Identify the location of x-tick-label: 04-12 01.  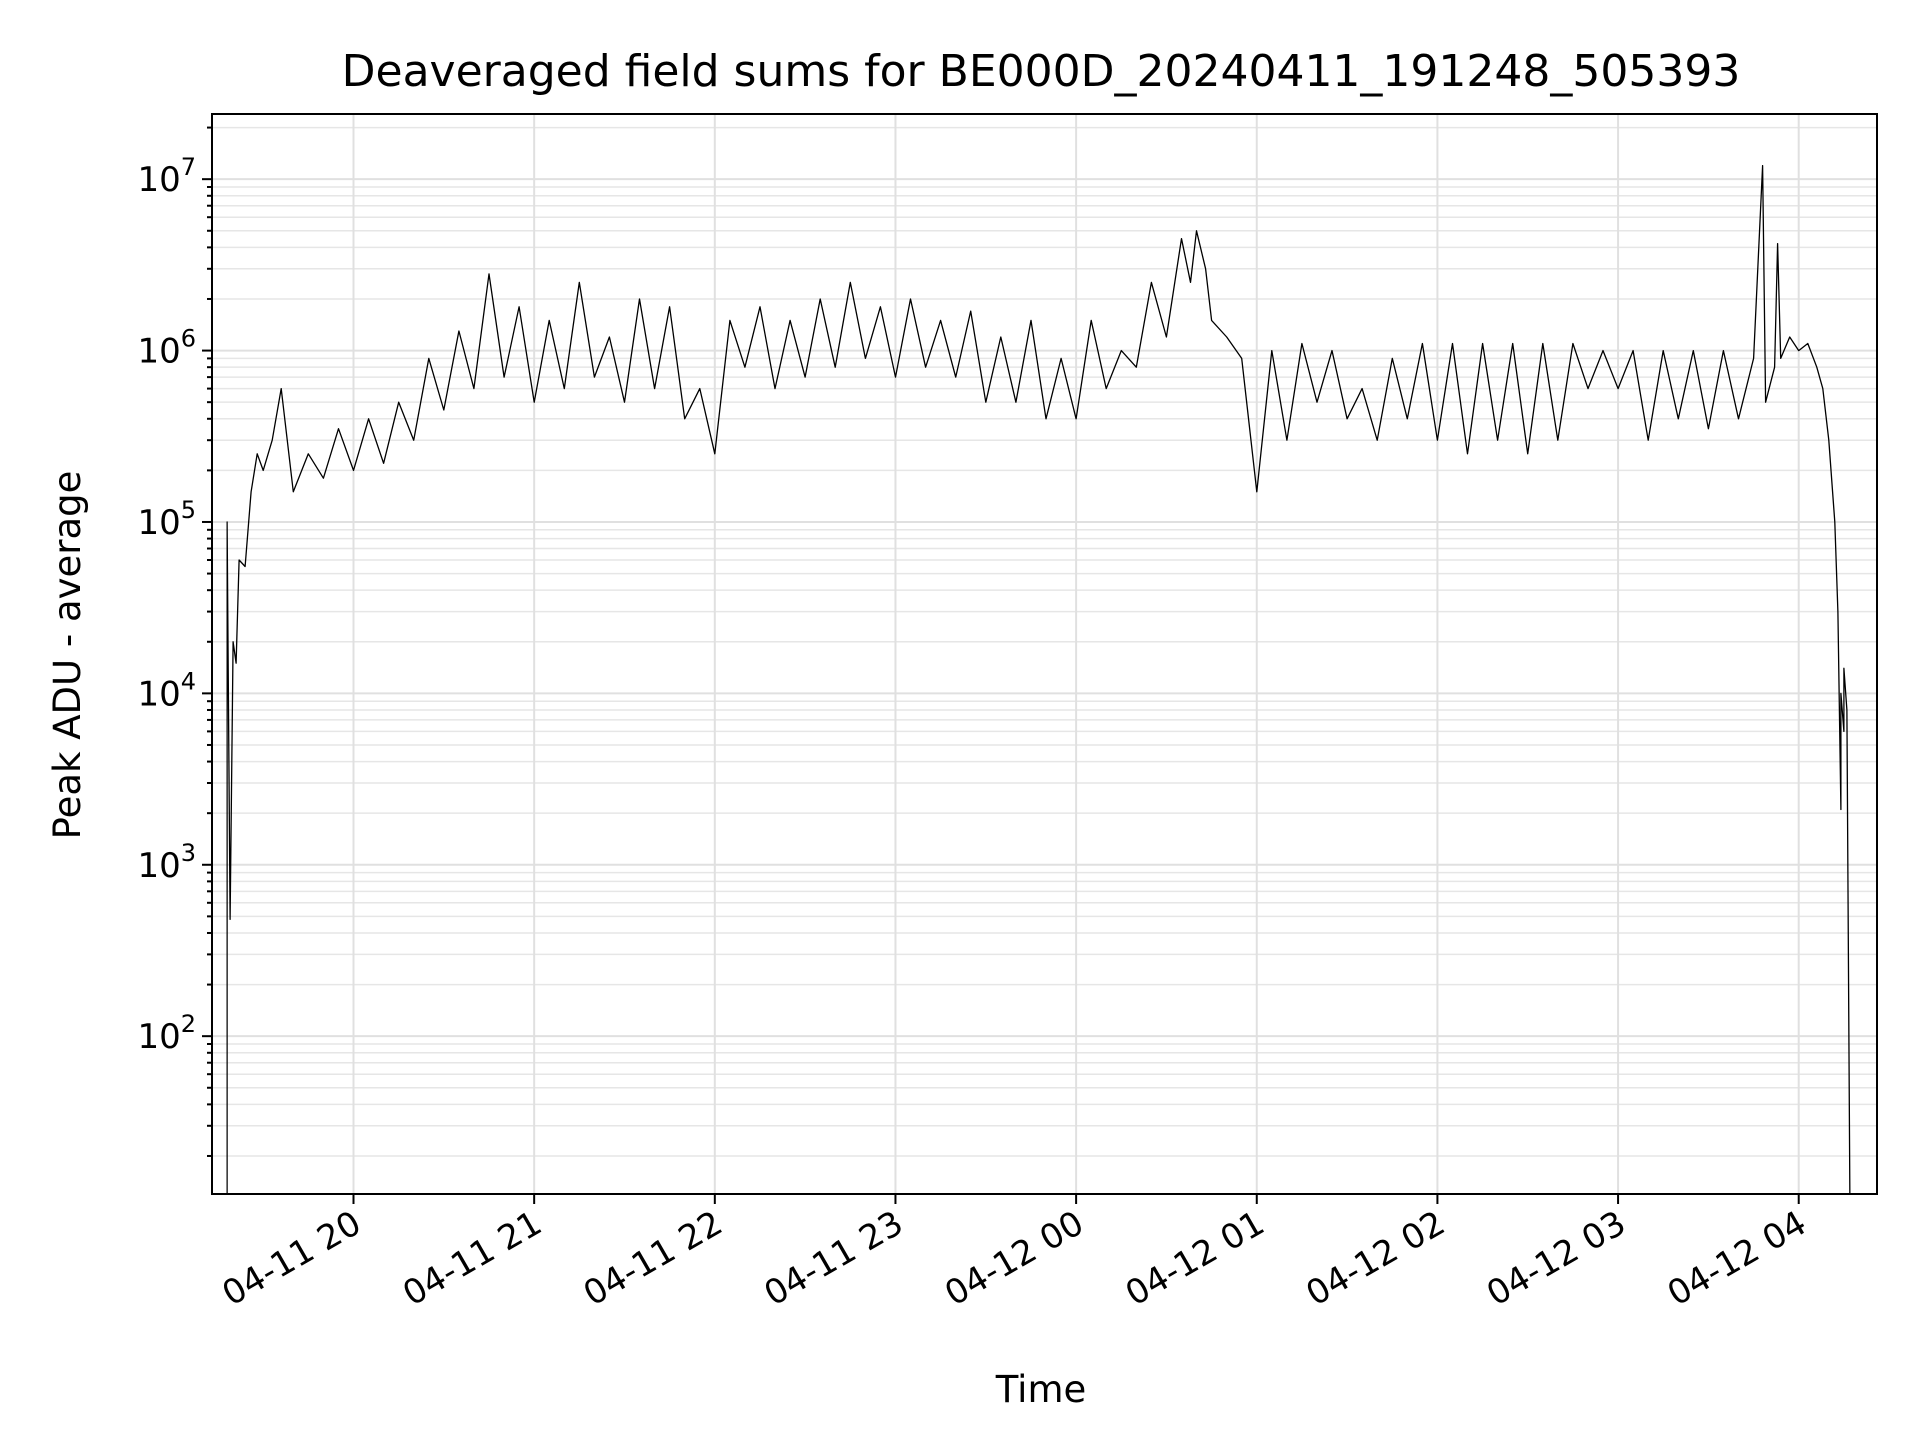
(1195, 1258).